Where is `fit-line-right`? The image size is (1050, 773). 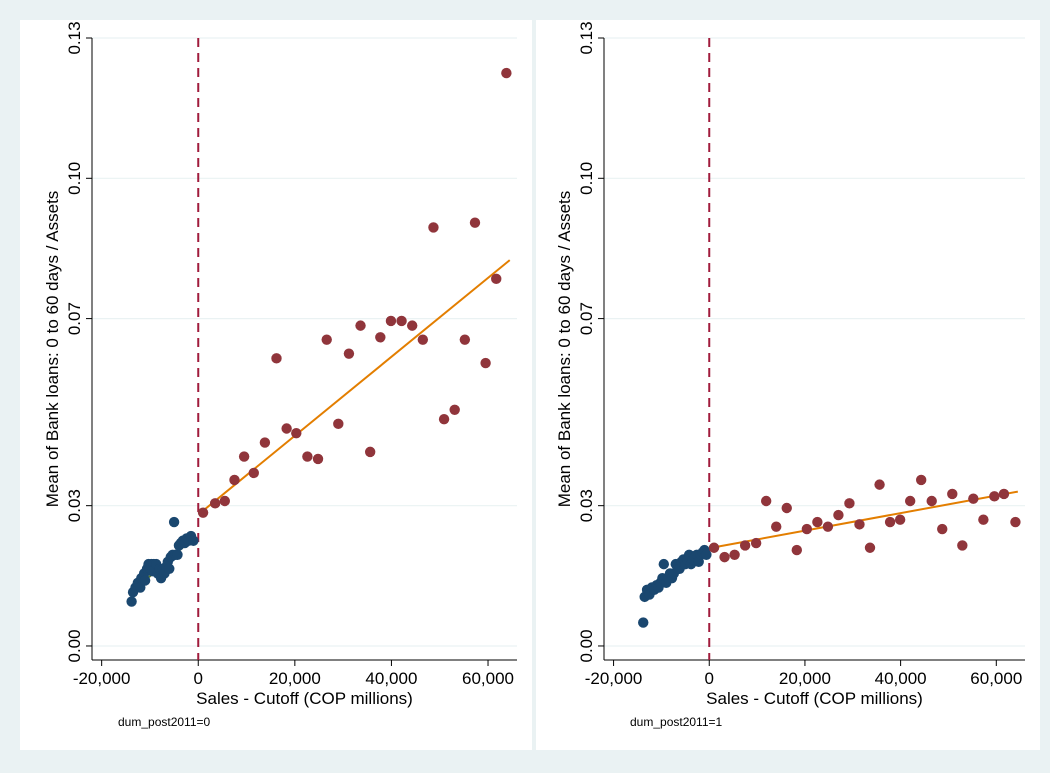
fit-line-right is located at coordinates (865, 519).